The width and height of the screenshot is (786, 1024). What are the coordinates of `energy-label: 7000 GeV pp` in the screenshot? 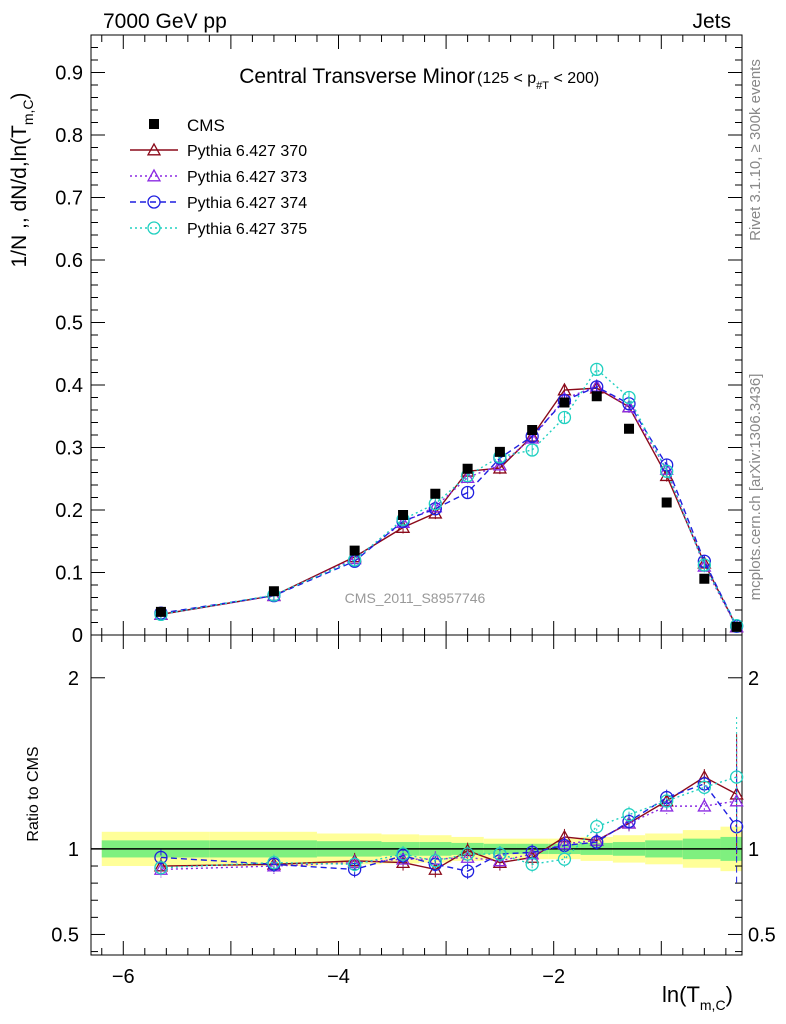 It's located at (165, 21).